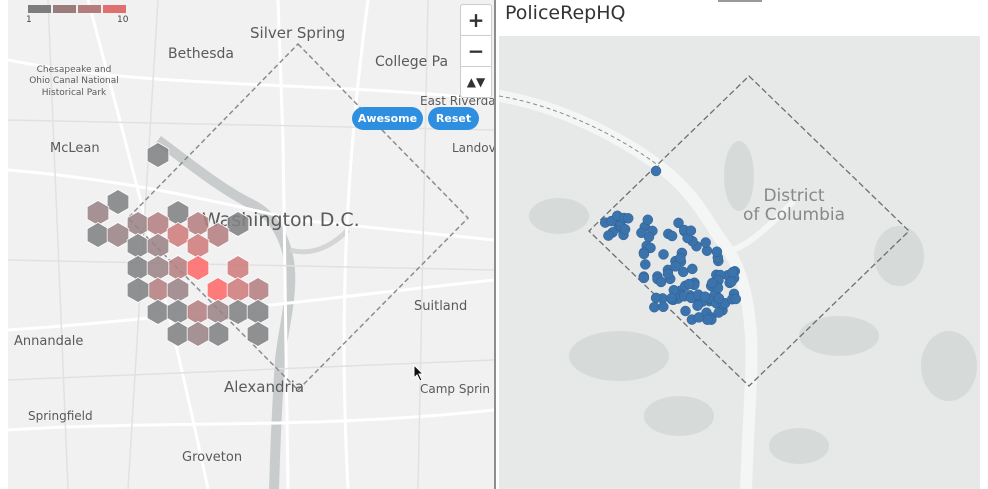 The width and height of the screenshot is (988, 489). Describe the element at coordinates (123, 20) in the screenshot. I see `legend-max-label: 10` at that location.